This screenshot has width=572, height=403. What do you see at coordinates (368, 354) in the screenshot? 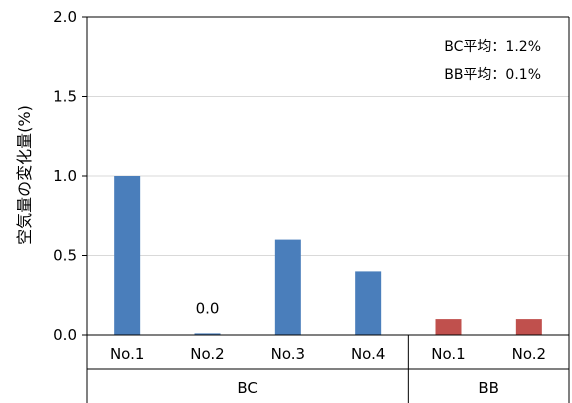
I see `x-tick-label: No.4` at bounding box center [368, 354].